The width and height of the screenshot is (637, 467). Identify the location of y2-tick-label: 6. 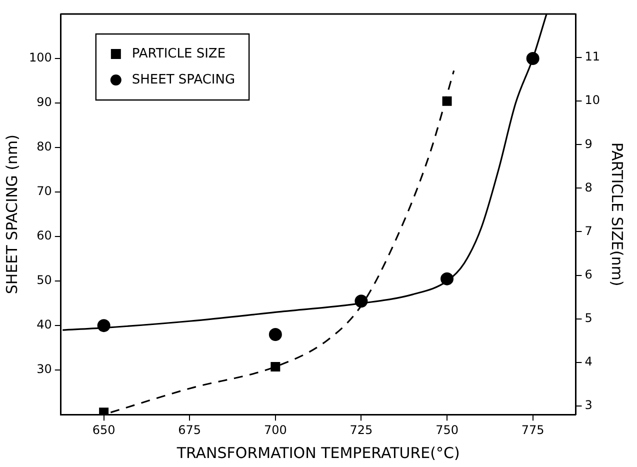
(588, 274).